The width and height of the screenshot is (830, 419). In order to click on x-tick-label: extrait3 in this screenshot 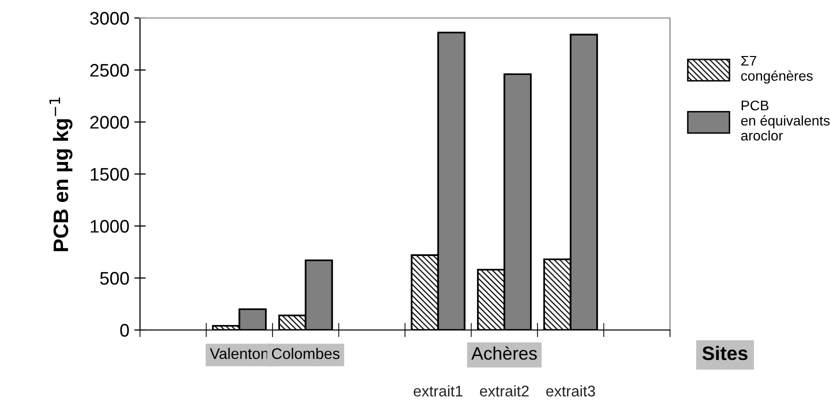, I will do `click(571, 390)`.